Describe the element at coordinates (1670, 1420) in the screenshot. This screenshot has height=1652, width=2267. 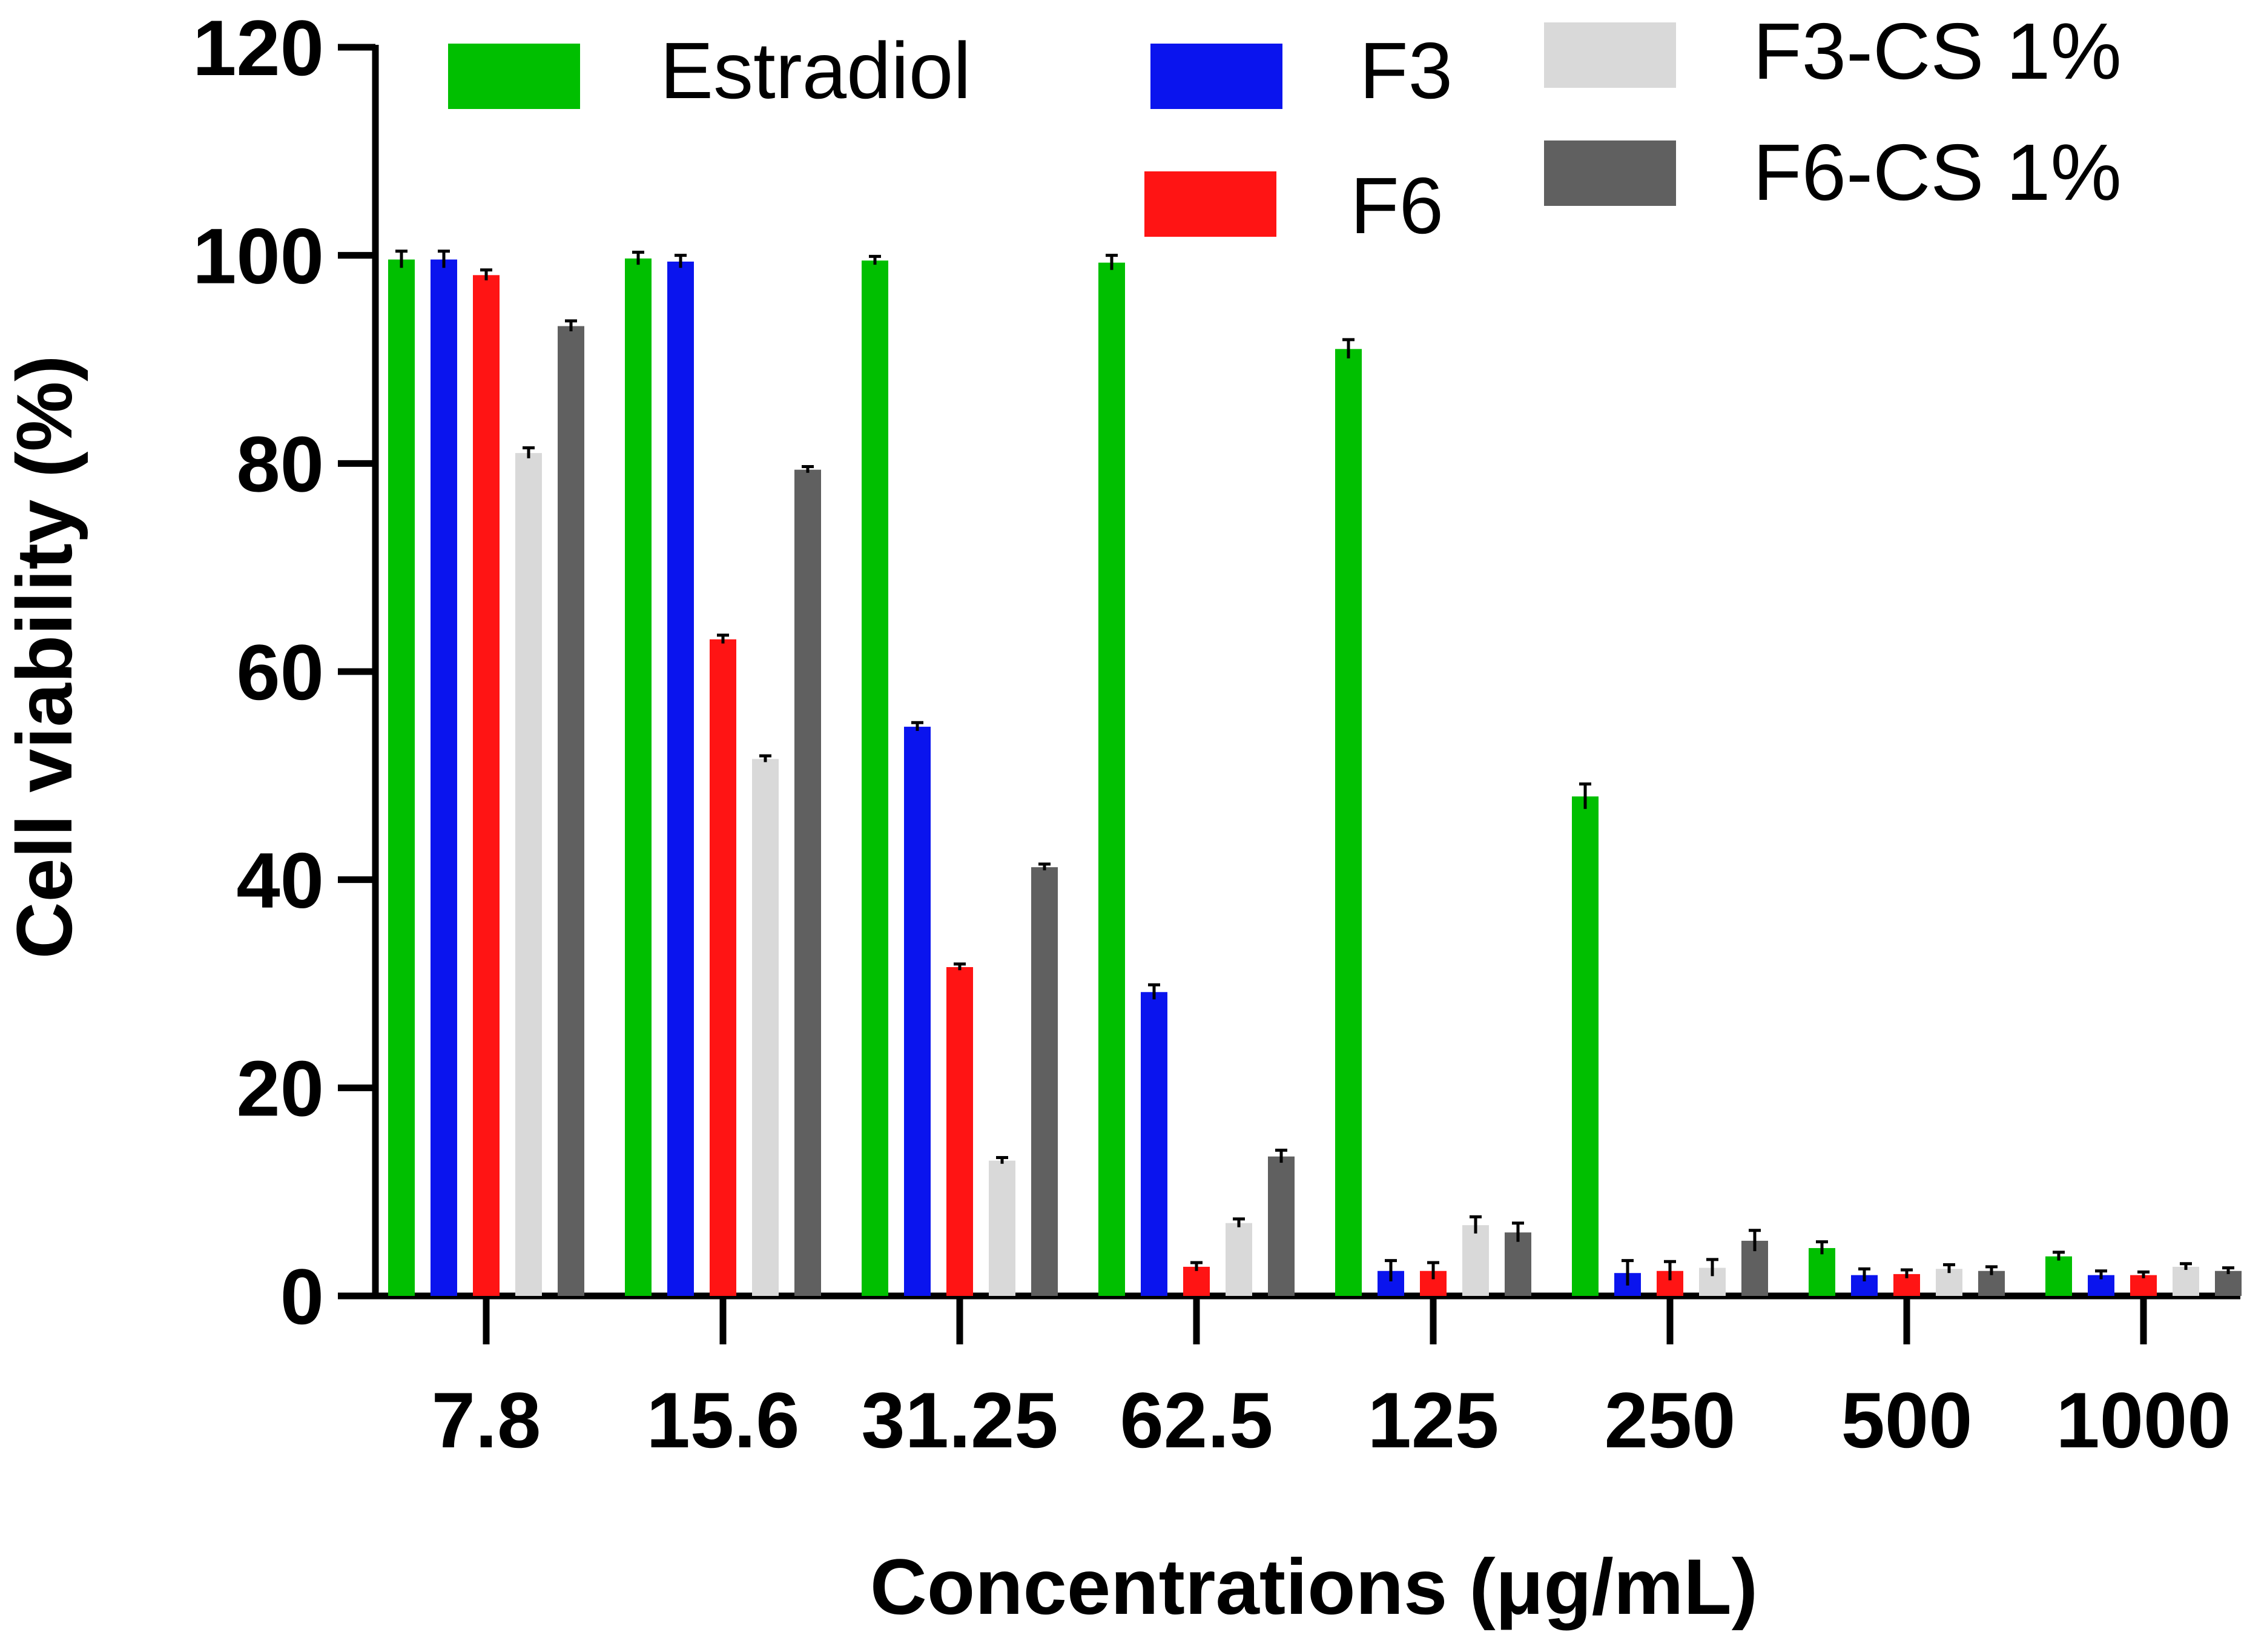
I see `x-tick-label: 250` at that location.